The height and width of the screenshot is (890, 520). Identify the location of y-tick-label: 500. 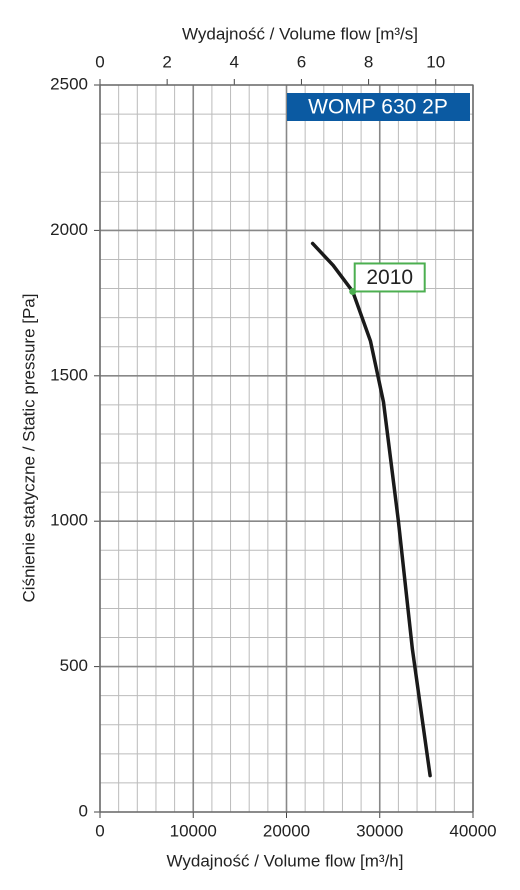
(74, 665).